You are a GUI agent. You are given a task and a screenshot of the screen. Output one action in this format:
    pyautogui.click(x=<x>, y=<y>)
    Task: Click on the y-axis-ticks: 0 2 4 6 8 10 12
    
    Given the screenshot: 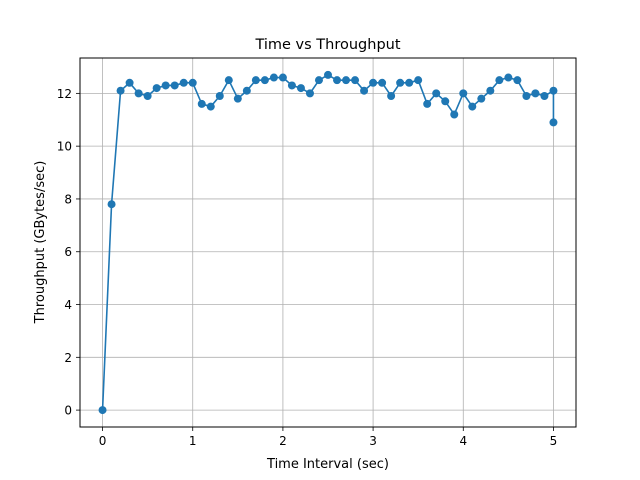 What is the action you would take?
    pyautogui.click(x=68, y=252)
    